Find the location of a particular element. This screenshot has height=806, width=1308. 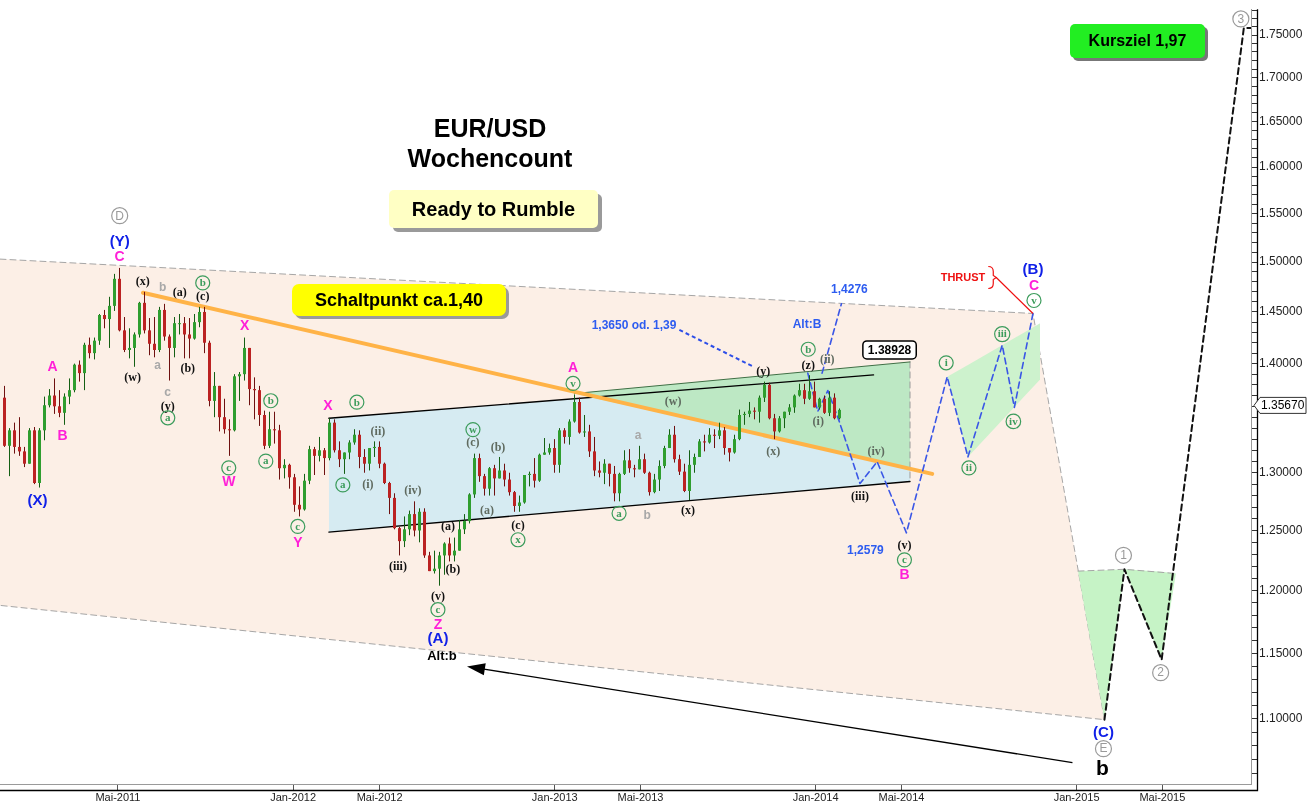

y-tick-label: 1.25000 is located at coordinates (1281, 529).